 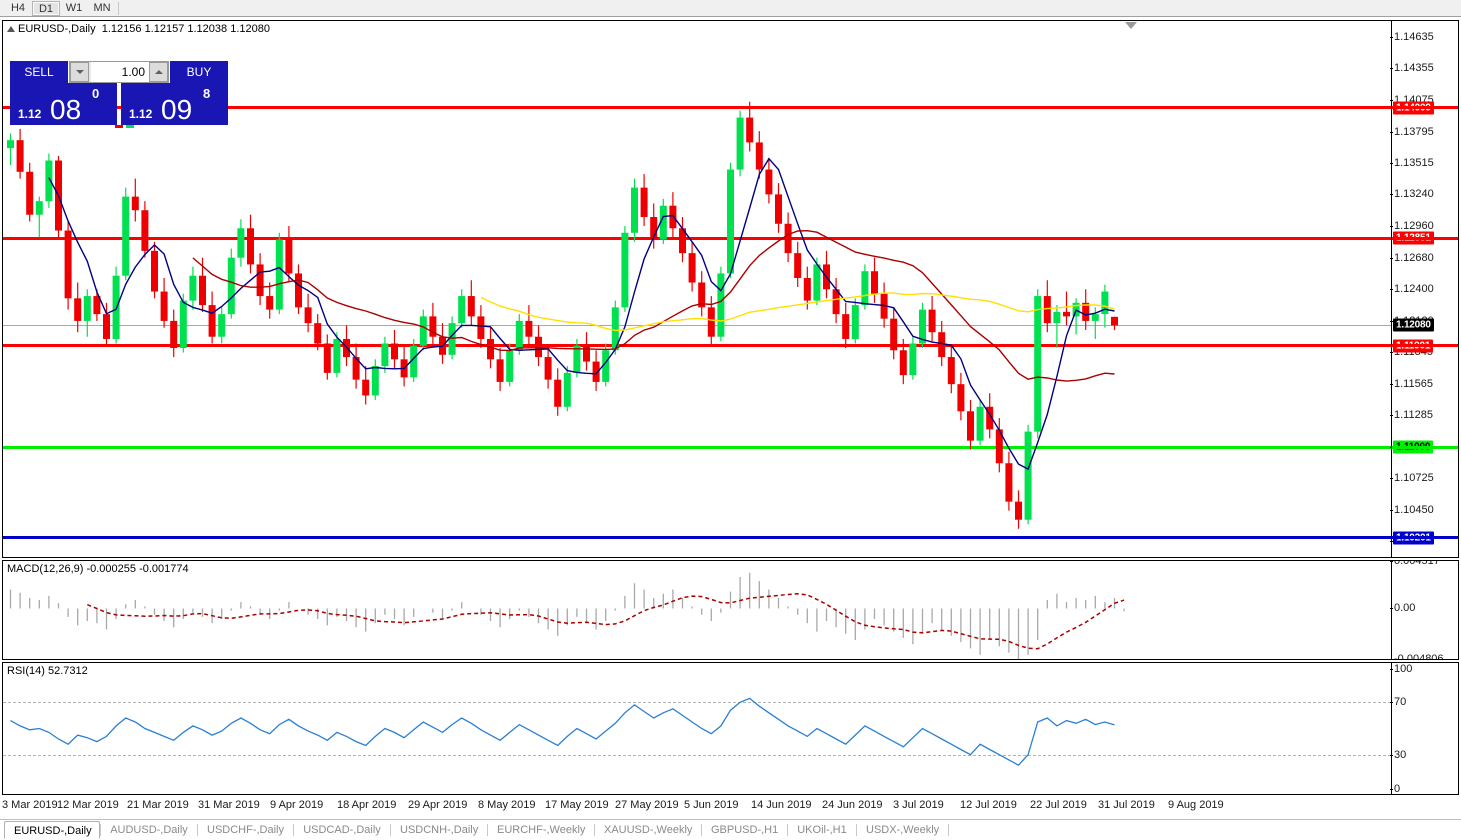 I want to click on volume-input: 1.00, so click(x=120, y=72).